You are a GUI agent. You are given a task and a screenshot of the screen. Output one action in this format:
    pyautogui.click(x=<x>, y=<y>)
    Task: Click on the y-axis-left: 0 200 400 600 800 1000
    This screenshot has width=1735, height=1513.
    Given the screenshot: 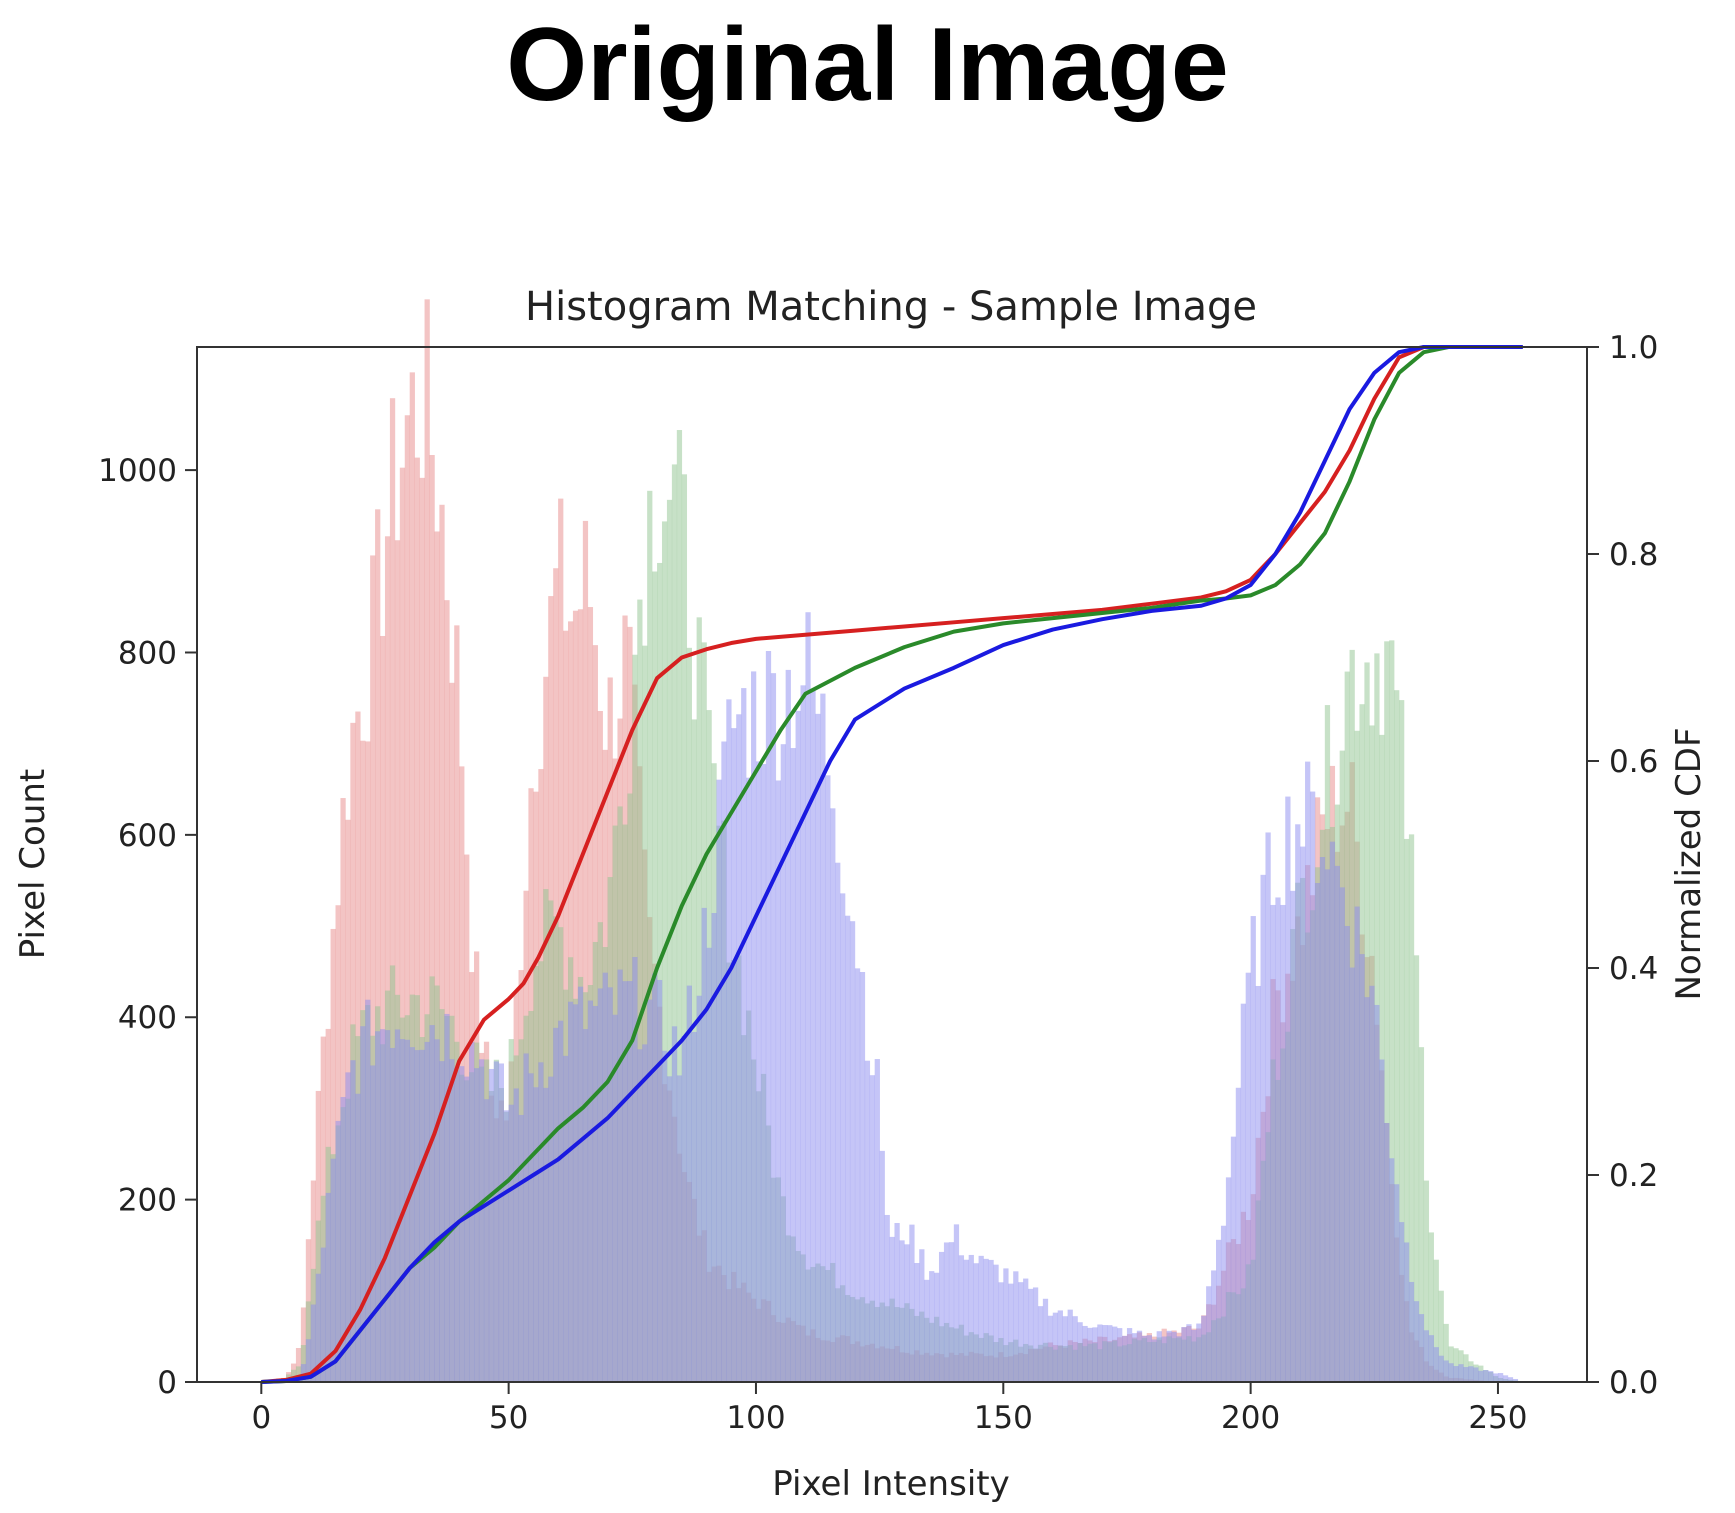 What is the action you would take?
    pyautogui.click(x=147, y=927)
    